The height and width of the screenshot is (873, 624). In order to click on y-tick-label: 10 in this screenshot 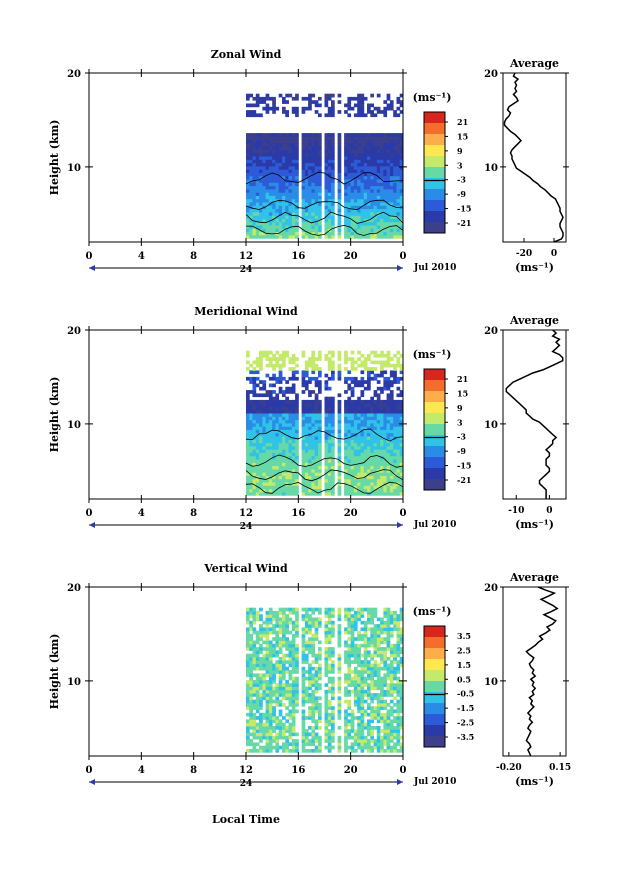, I will do `click(74, 168)`.